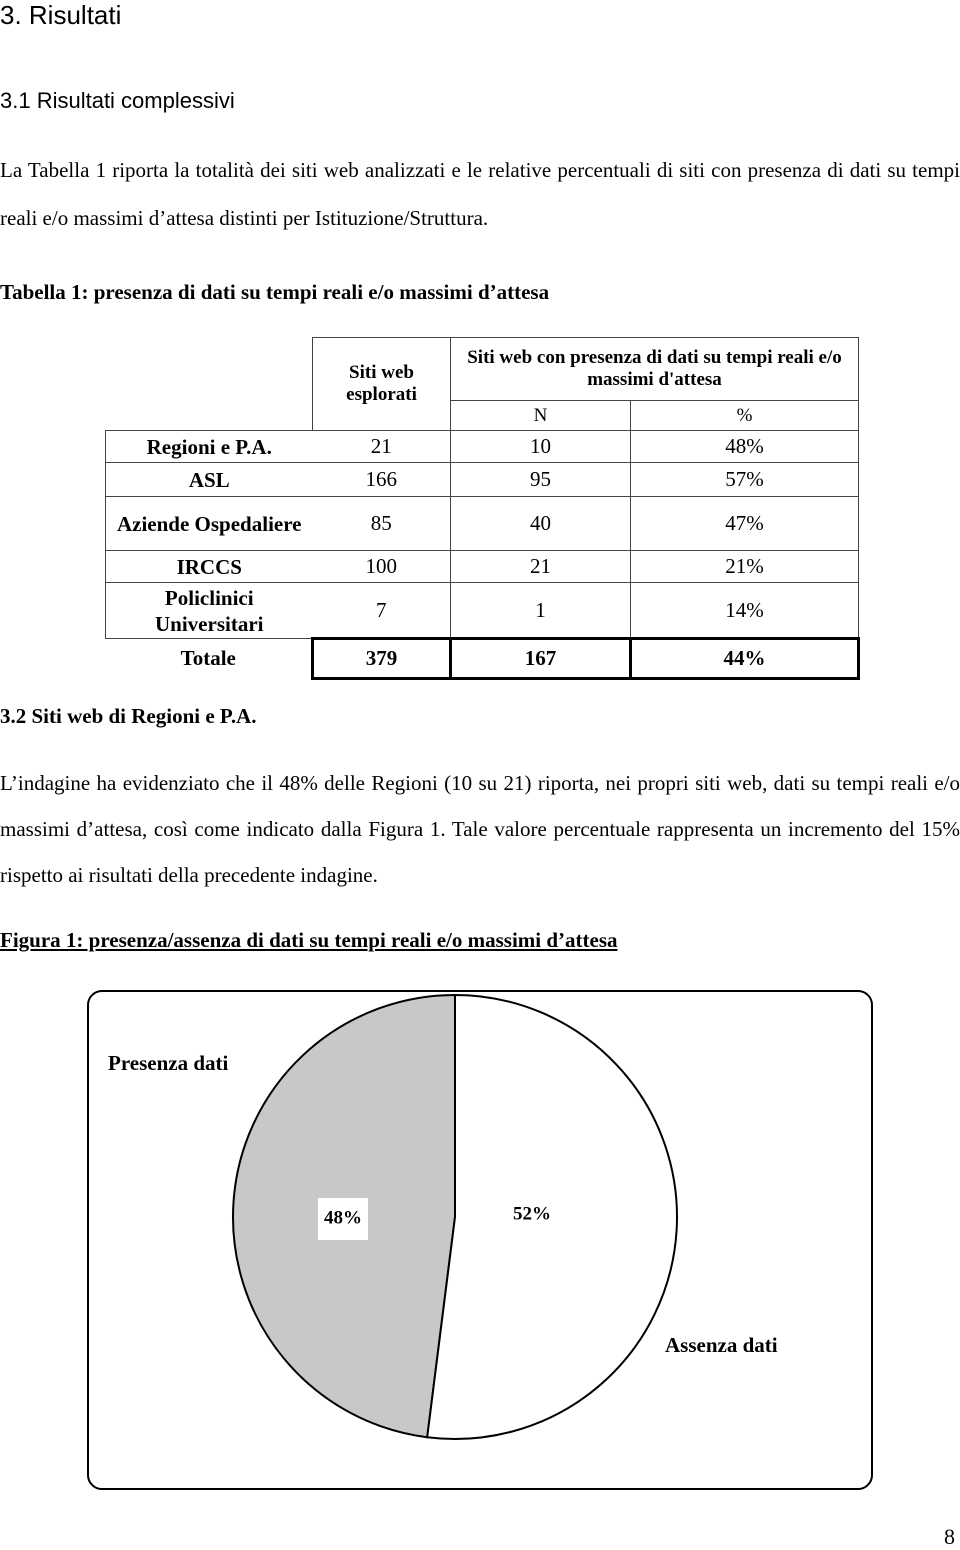 This screenshot has height=1550, width=960. Describe the element at coordinates (381, 658) in the screenshot. I see `table-cell: 379` at that location.